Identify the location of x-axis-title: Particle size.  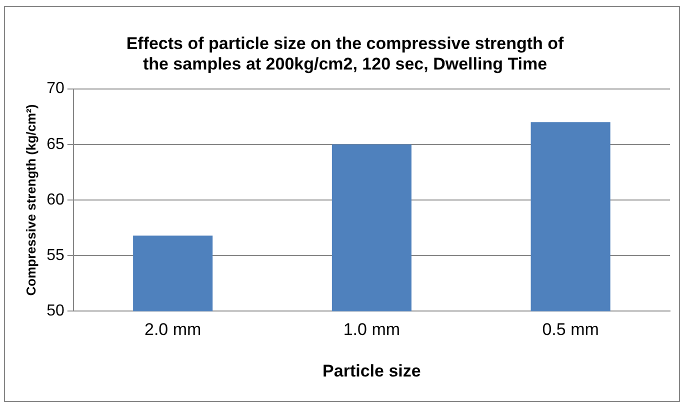
(371, 370).